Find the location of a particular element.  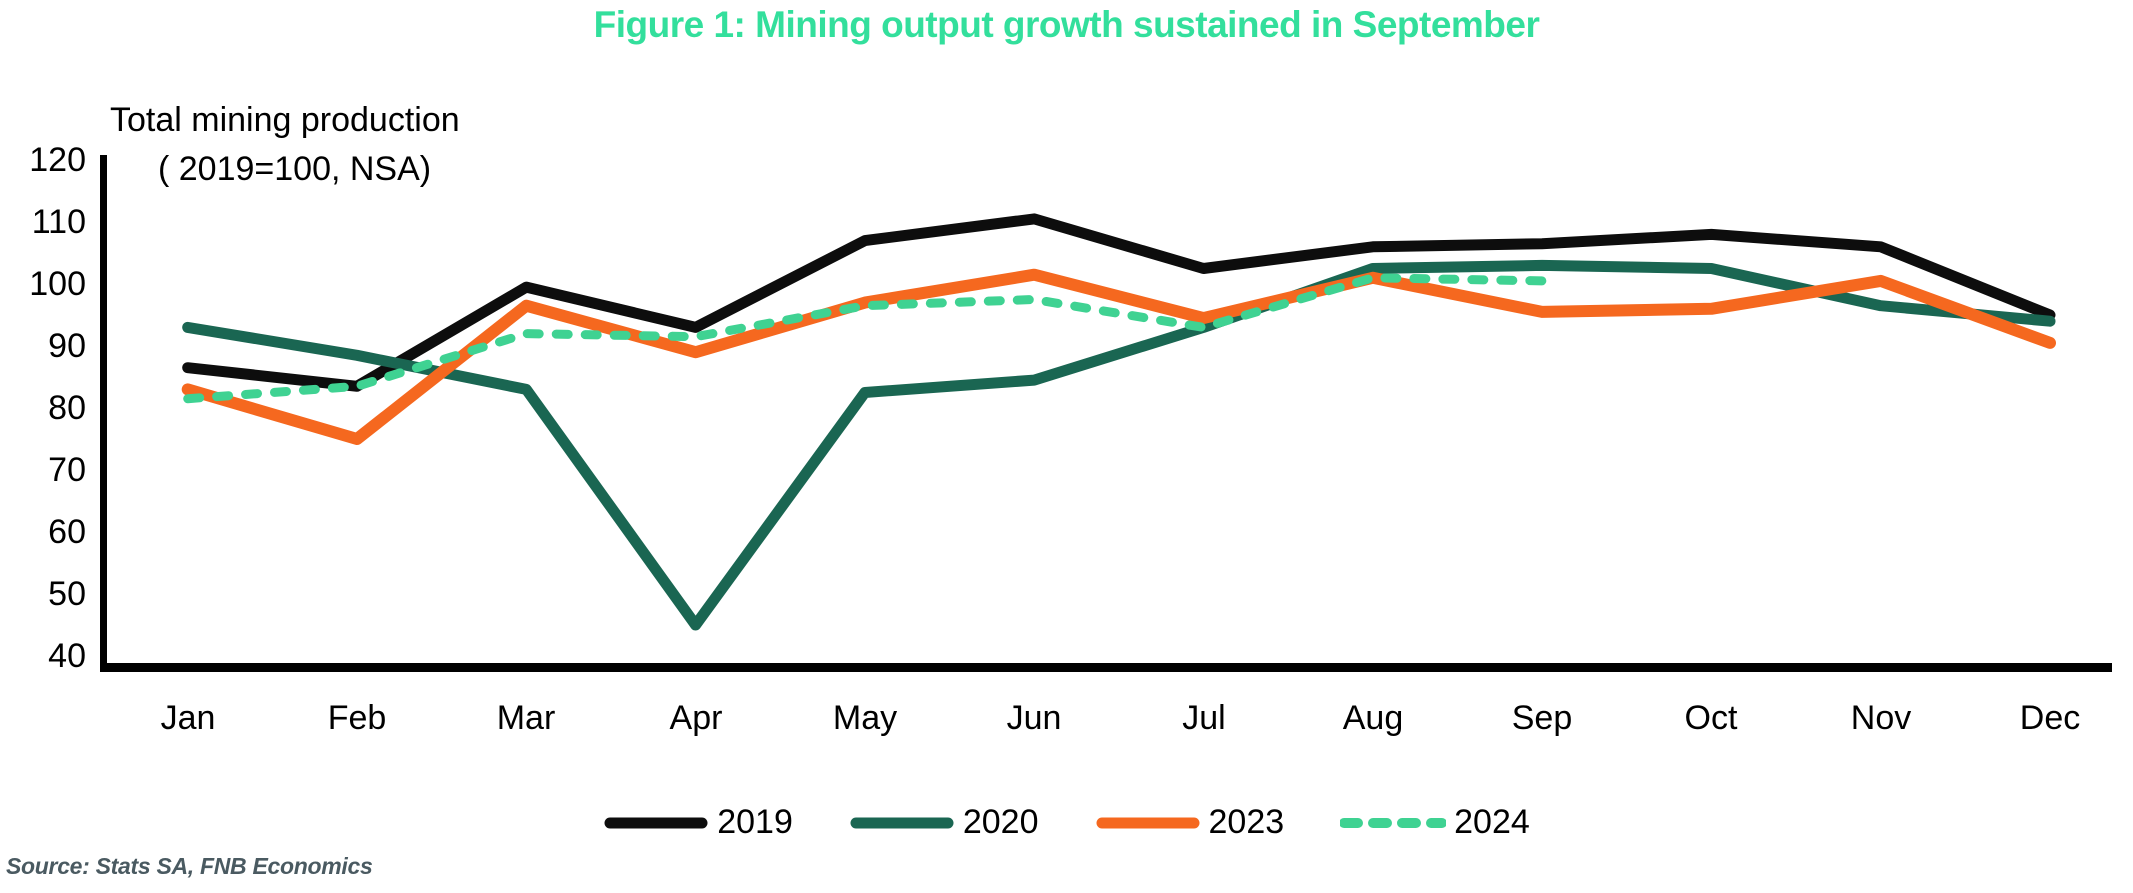

legend-swatch-2020 is located at coordinates (902, 822).